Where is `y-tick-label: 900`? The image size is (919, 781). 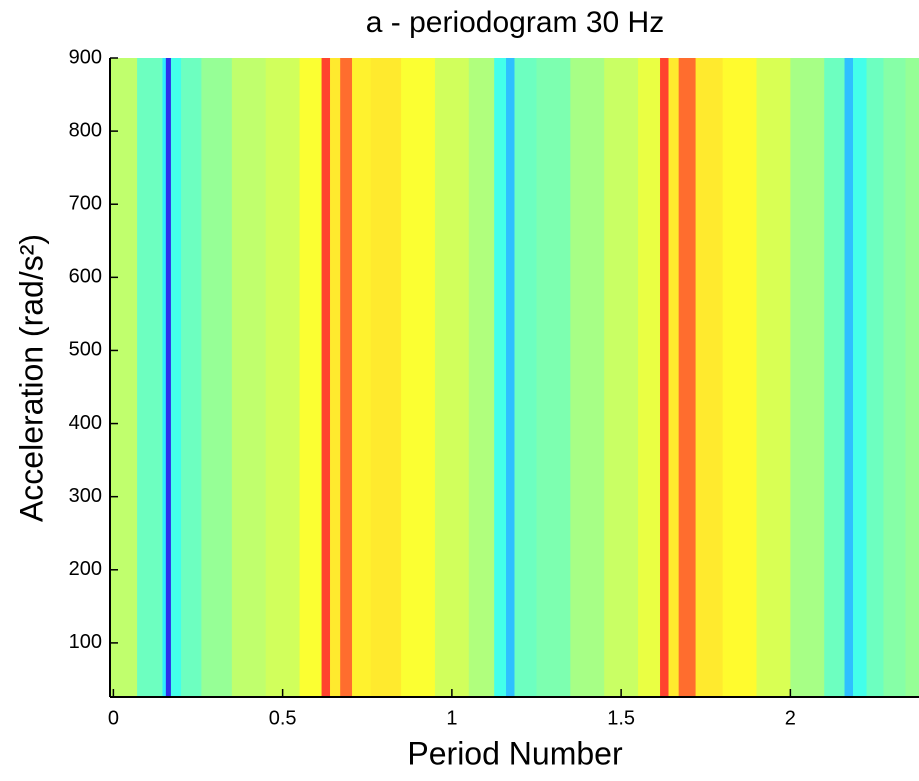 y-tick-label: 900 is located at coordinates (85, 57).